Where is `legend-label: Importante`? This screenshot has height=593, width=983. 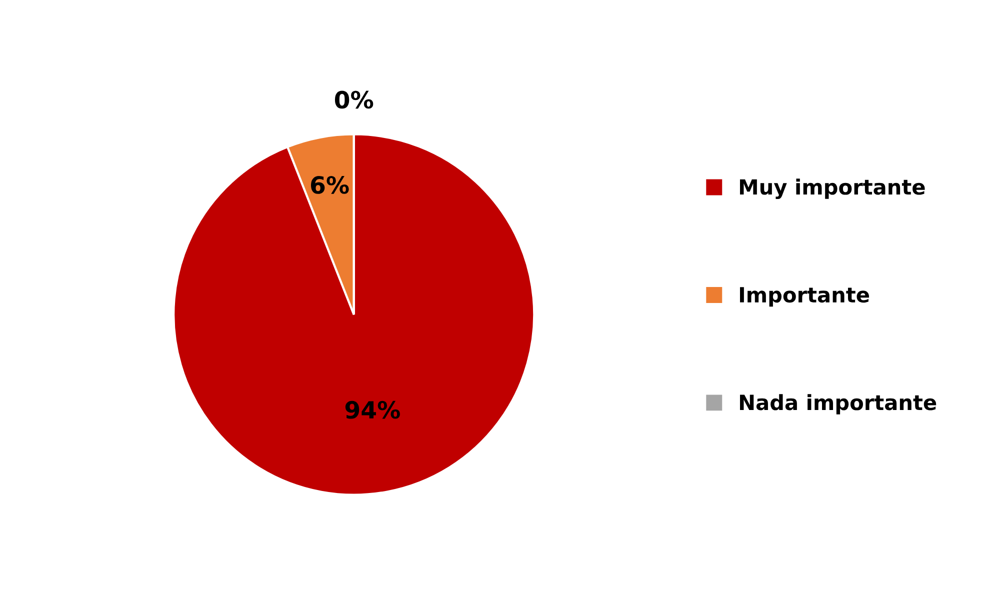 legend-label: Importante is located at coordinates (804, 297).